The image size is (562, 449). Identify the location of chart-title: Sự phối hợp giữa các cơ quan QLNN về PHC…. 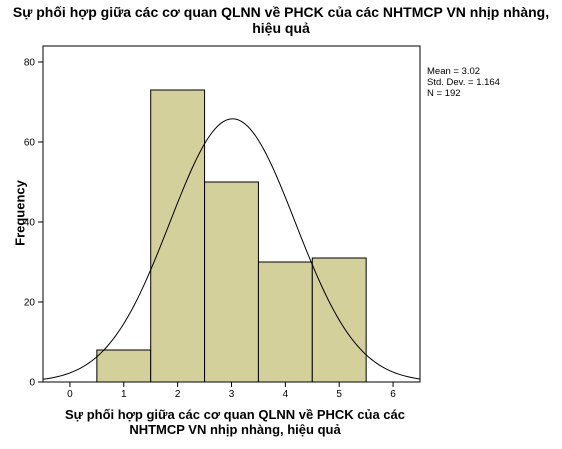
(281, 20).